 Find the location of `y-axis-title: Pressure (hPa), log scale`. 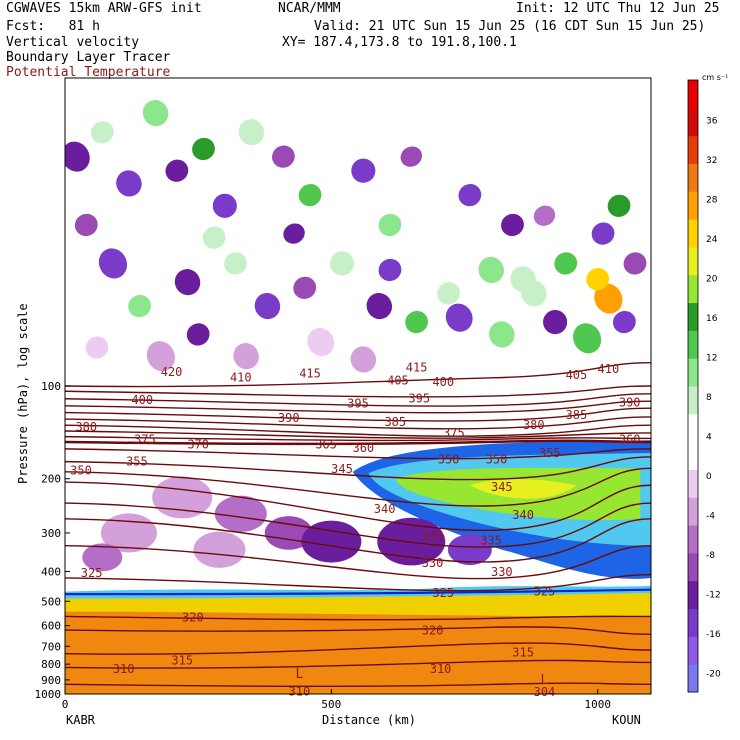

y-axis-title: Pressure (hPa), log scale is located at coordinates (23, 393).